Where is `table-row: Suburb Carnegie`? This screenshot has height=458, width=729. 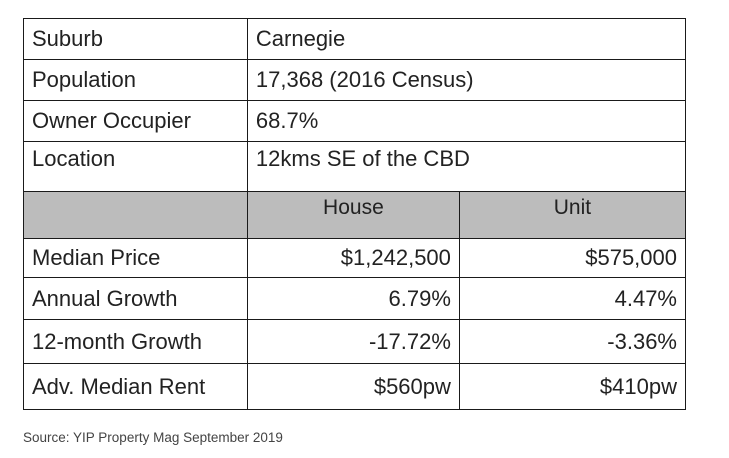
table-row: Suburb Carnegie is located at coordinates (355, 39).